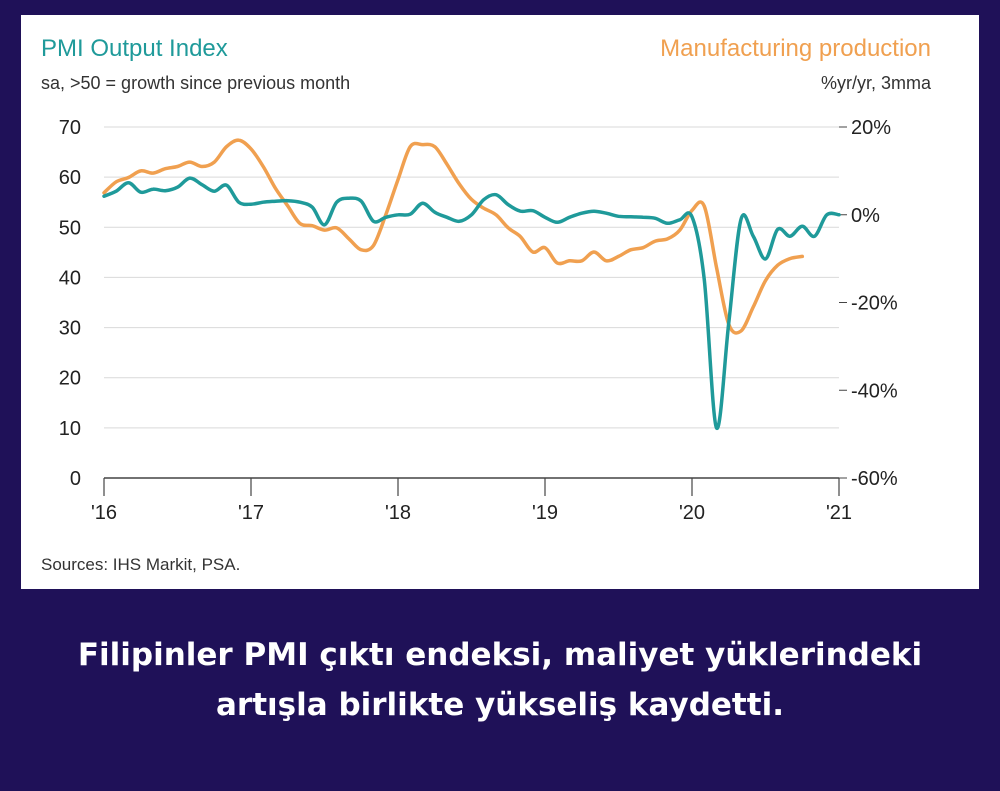 Image resolution: width=1000 pixels, height=791 pixels. I want to click on x-tick-label: '20, so click(692, 513).